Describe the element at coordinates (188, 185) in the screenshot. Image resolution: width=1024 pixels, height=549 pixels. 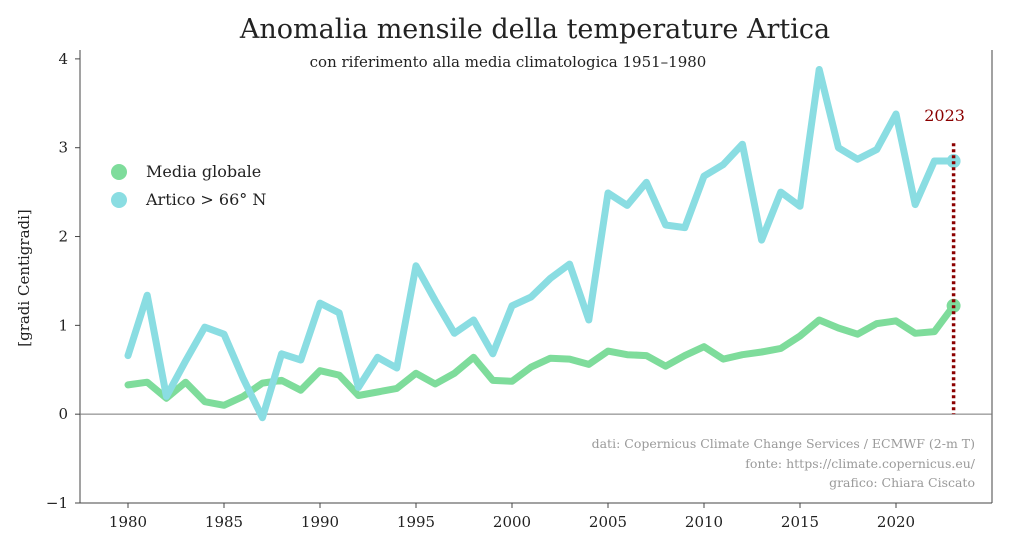
I see `legend: Media globale Artico > 66° N` at that location.